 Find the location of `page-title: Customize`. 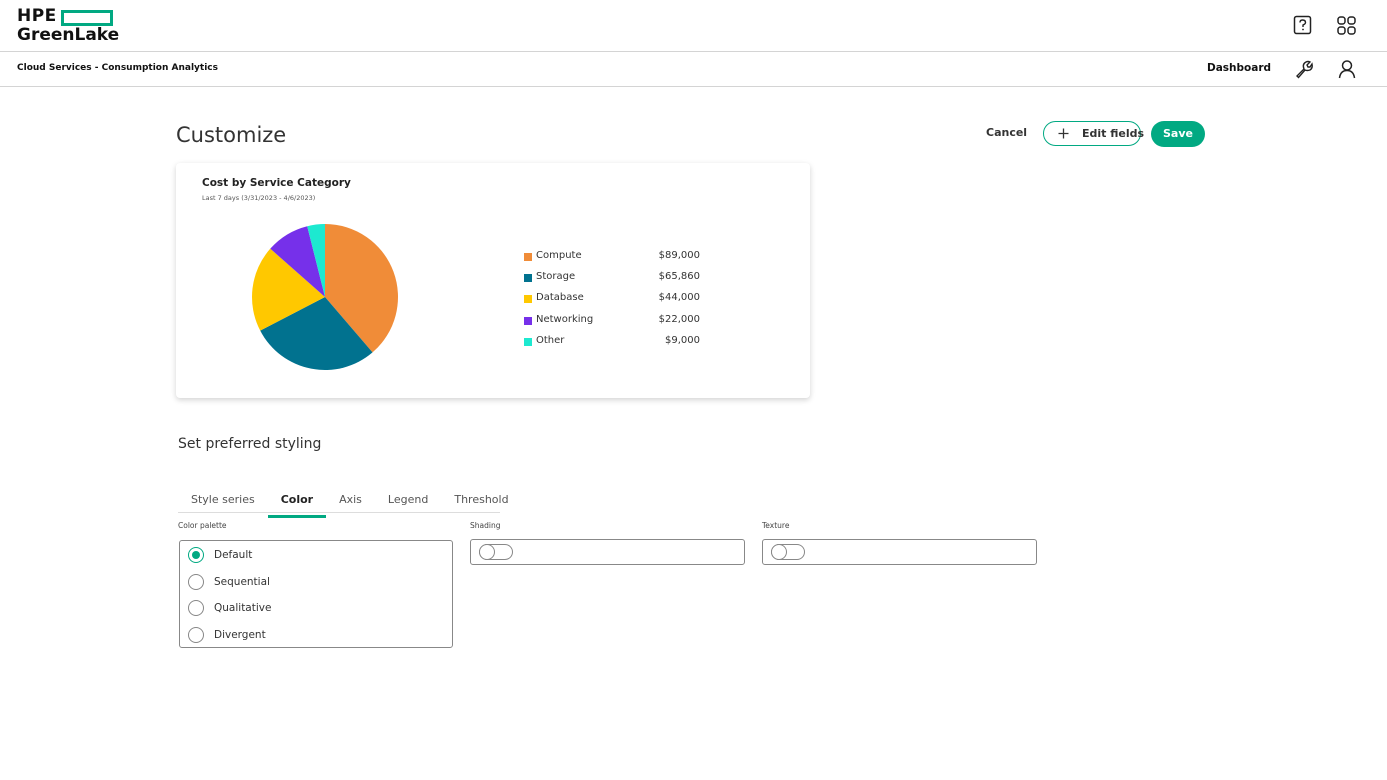

page-title: Customize is located at coordinates (231, 135).